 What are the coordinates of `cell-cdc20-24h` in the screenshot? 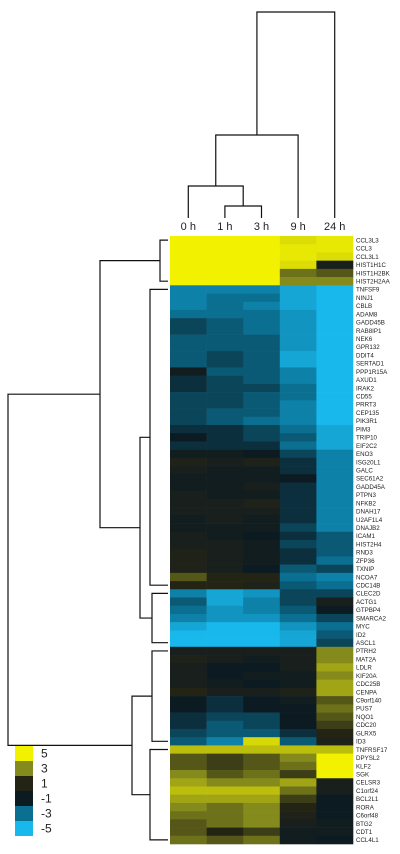 It's located at (335, 725).